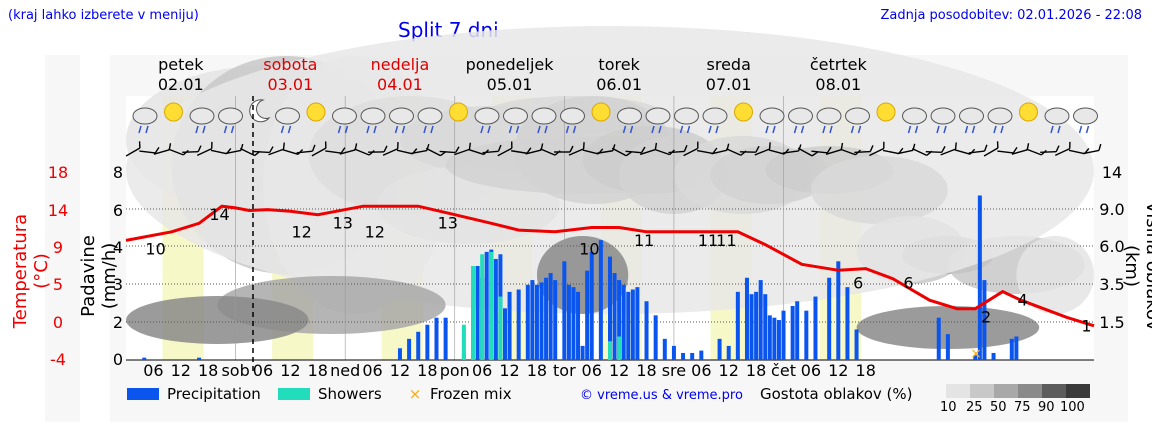  I want to click on credit-link: © vreme.us & vreme.pro, so click(661, 395).